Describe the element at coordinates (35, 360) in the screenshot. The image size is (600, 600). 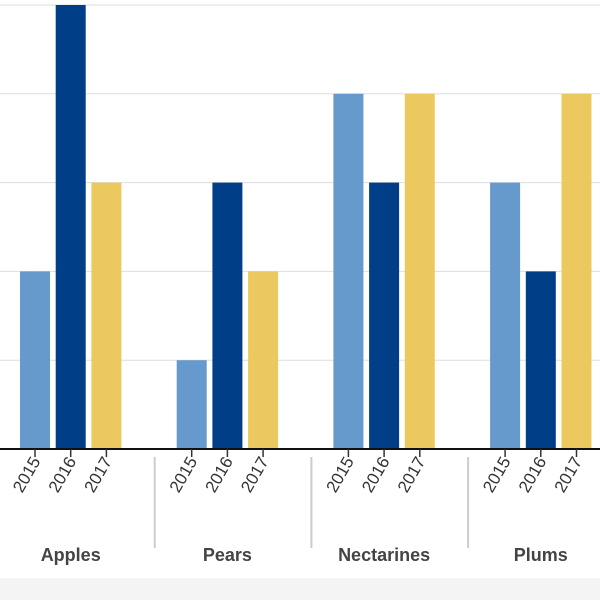
I see `bar-apples-2015` at that location.